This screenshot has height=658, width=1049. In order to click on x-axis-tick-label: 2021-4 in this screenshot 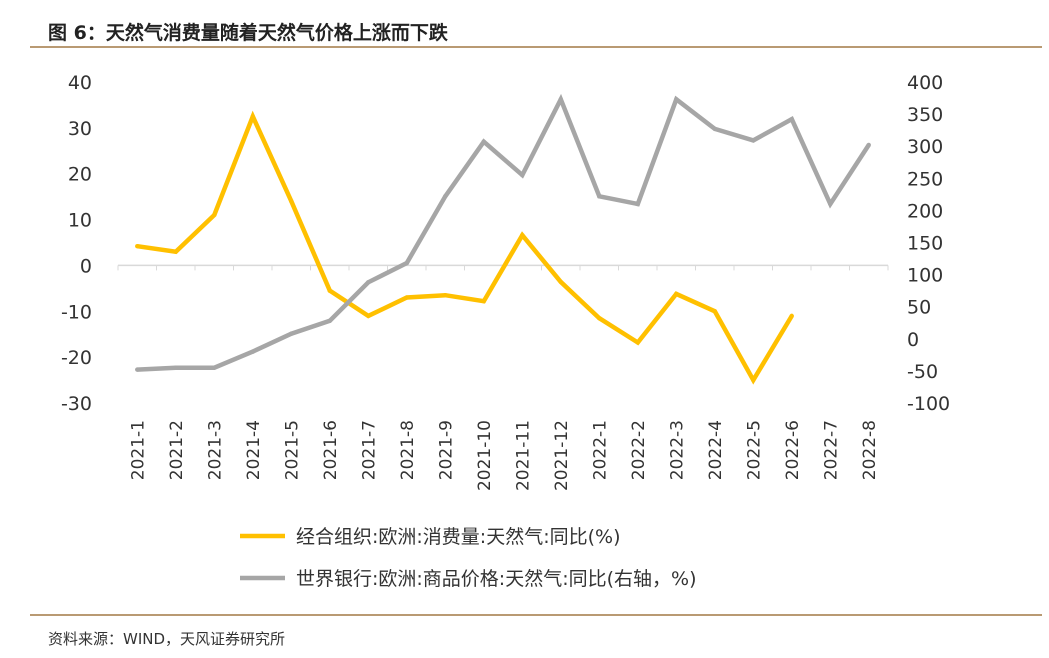, I will do `click(254, 450)`.